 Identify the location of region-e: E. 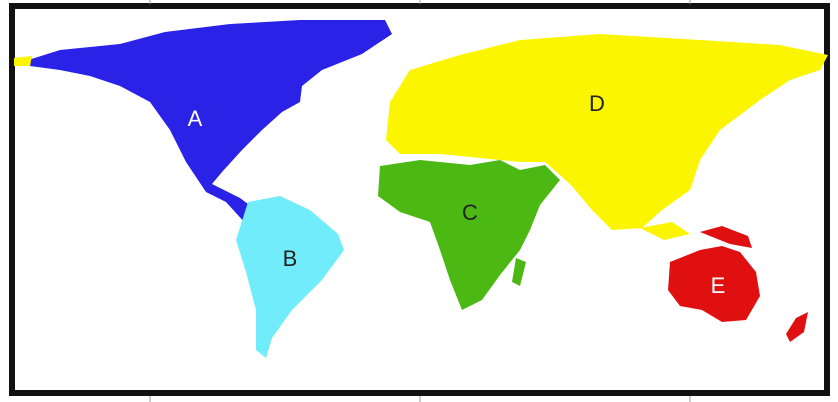
(738, 284).